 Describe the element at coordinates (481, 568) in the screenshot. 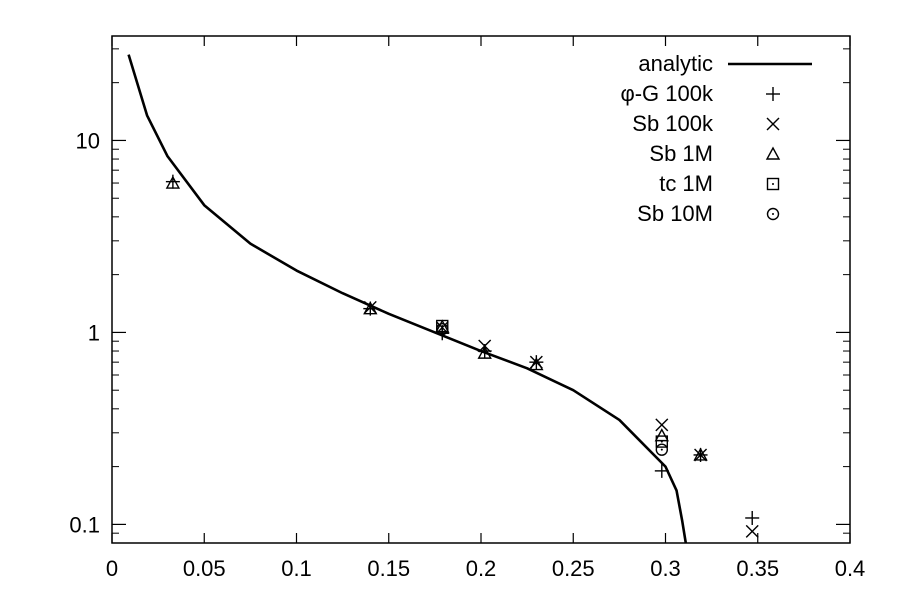

I see `x-tick-label: 0.2` at that location.